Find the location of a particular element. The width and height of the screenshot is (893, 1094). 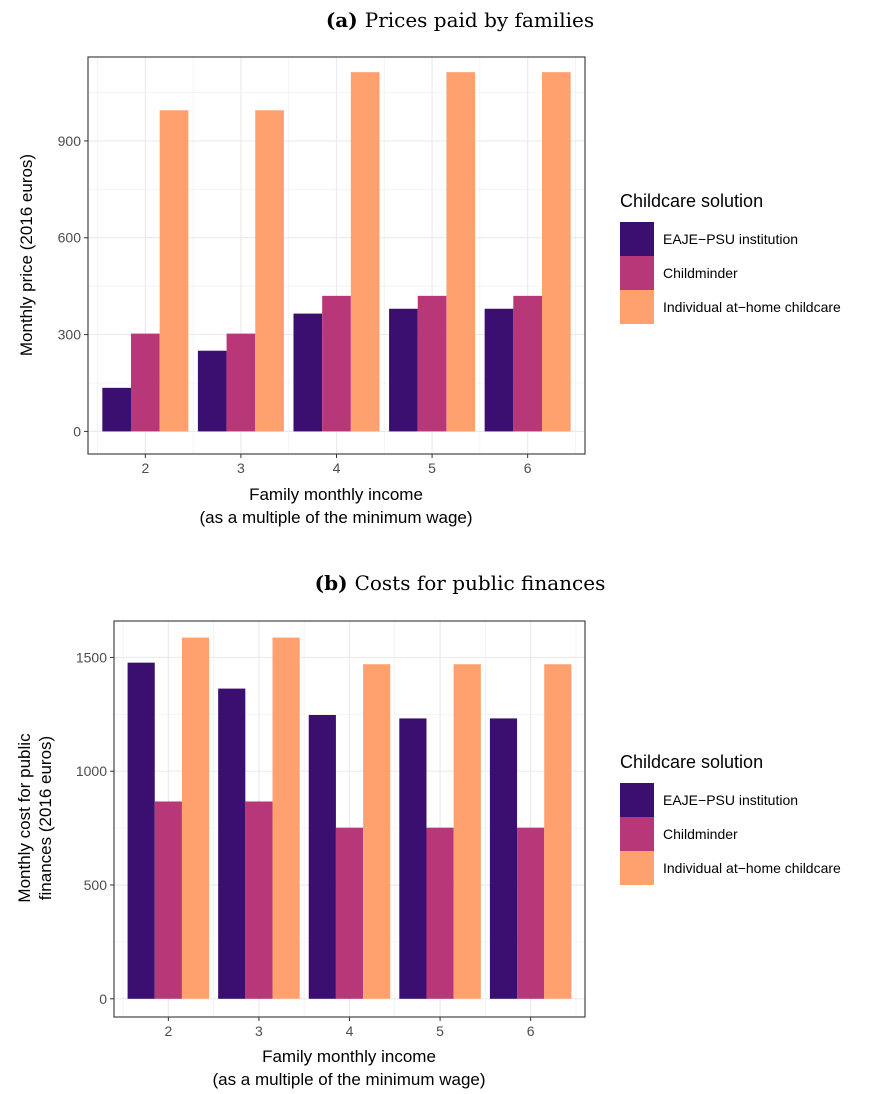

panel-a-y-ticks: 0 300 600 900 is located at coordinates (73, 286).